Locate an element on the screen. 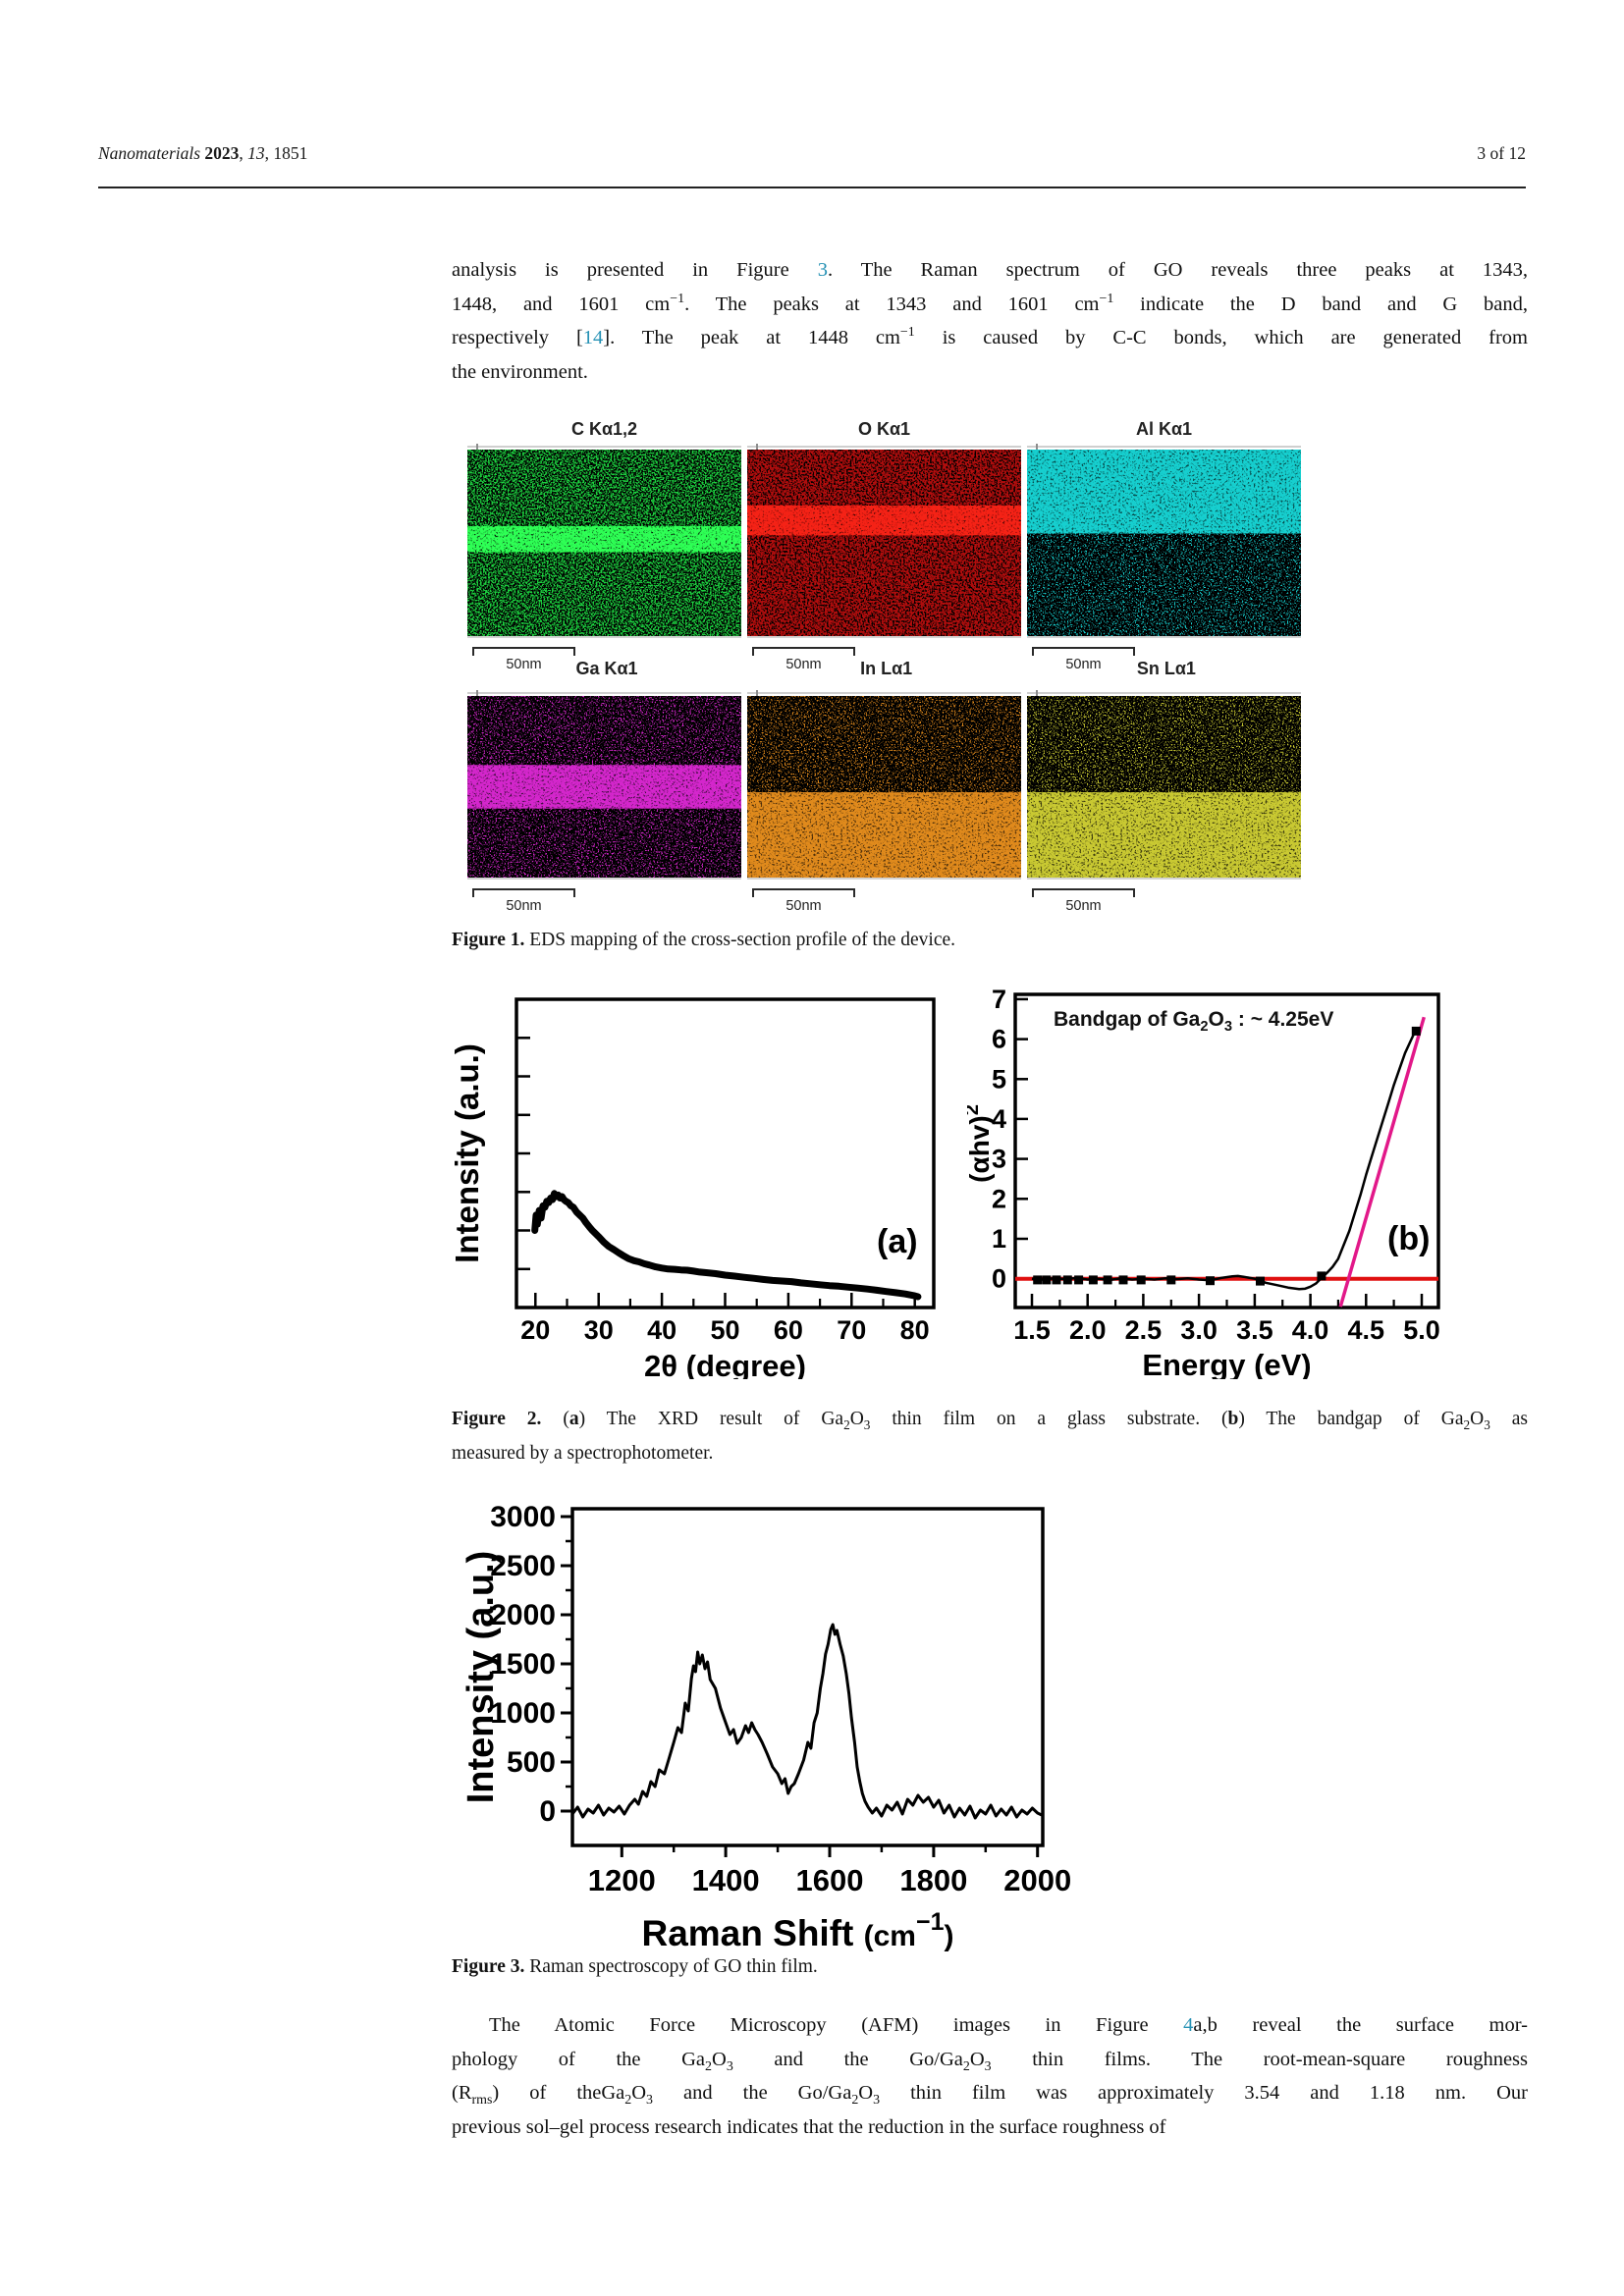 The height and width of the screenshot is (2296, 1624). svg-text: 1200 is located at coordinates (622, 1880).